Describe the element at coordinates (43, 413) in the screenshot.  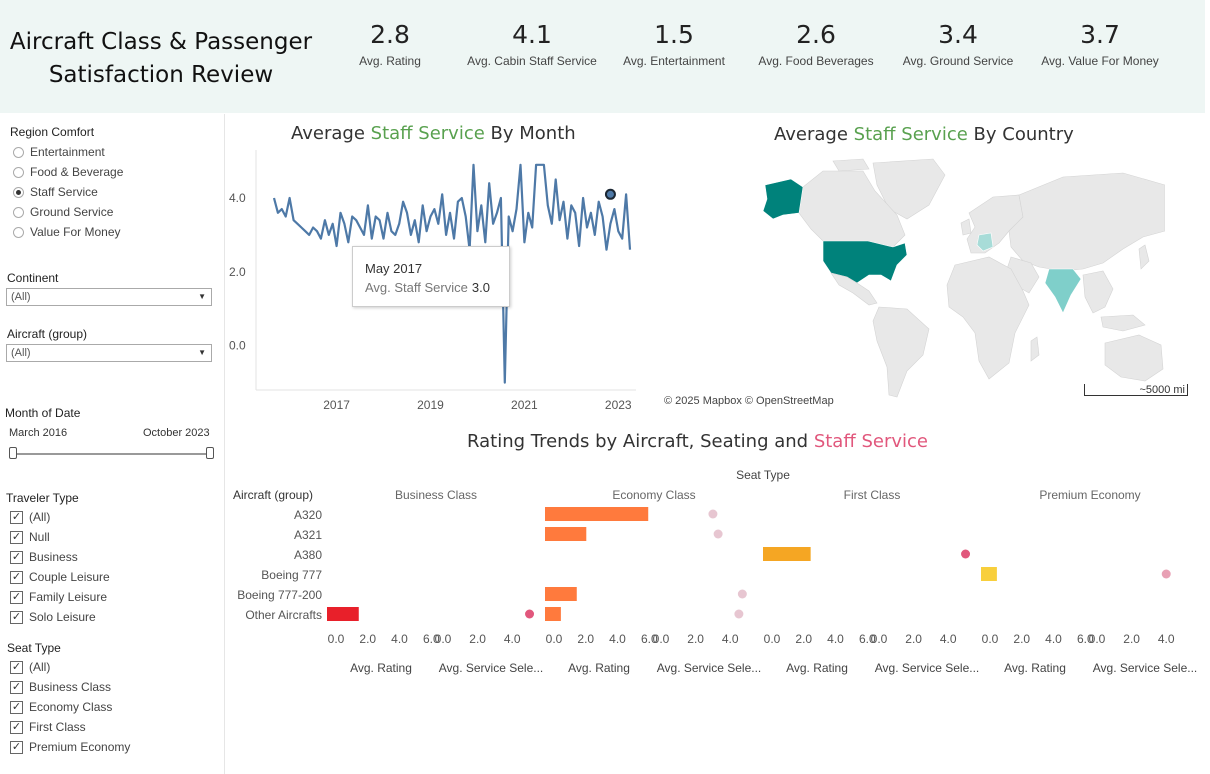
I see `month-title: Month of Date` at that location.